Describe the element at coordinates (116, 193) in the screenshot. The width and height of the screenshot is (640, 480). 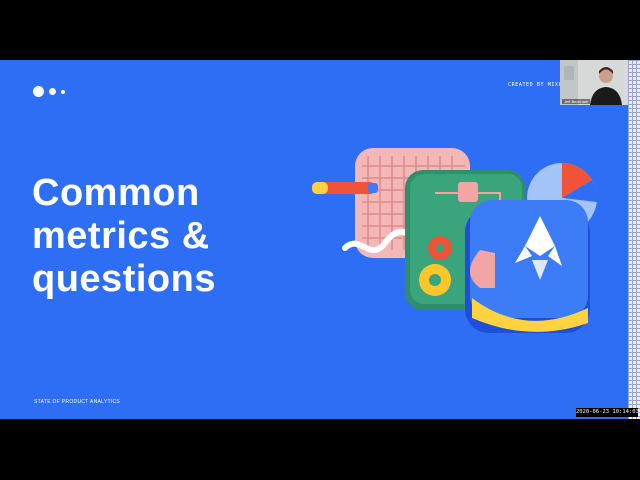
I see `slide-title-line-1: Common` at that location.